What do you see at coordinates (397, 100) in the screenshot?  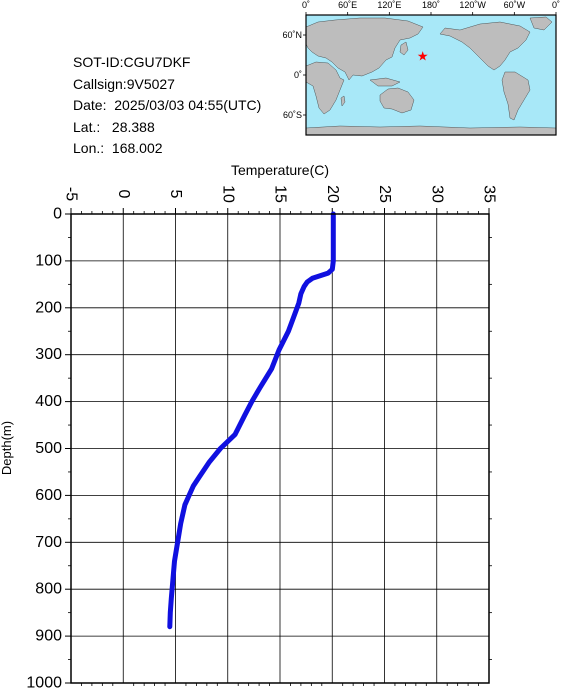 I see `landmass-australia` at bounding box center [397, 100].